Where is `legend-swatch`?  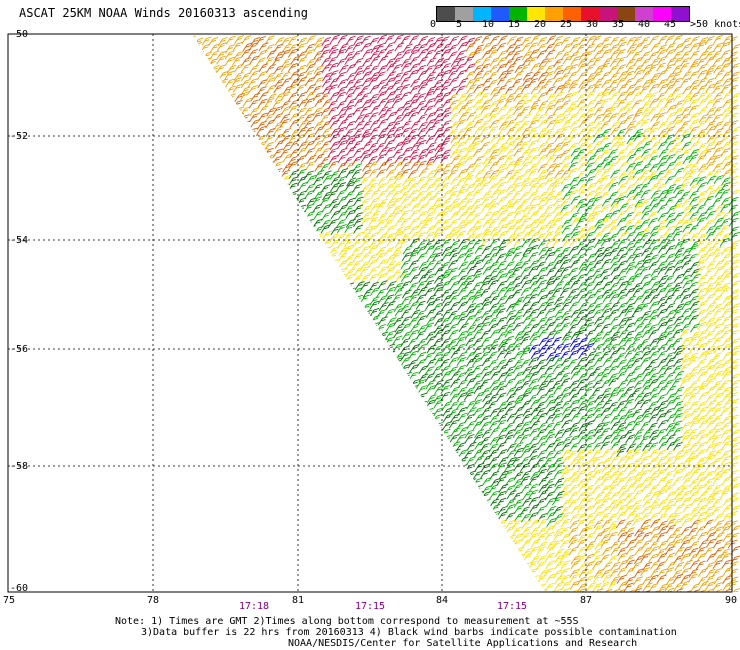 legend-swatch is located at coordinates (590, 14).